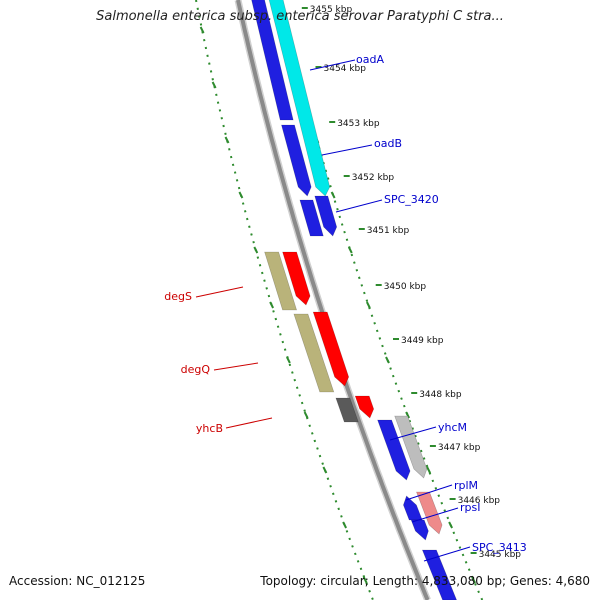  What do you see at coordinates (342, 581) in the screenshot?
I see `topology-value: circular` at bounding box center [342, 581].